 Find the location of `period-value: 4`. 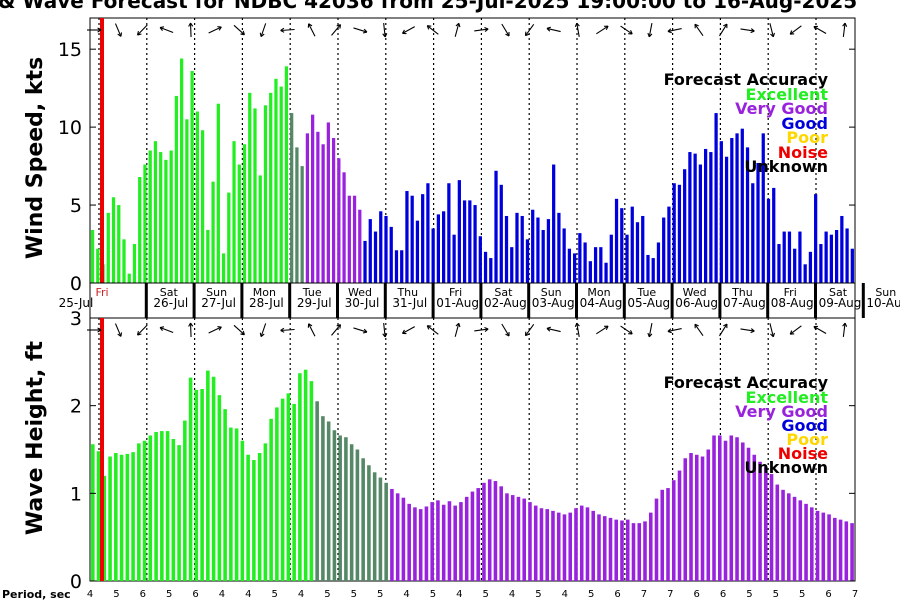

period-value: 4 is located at coordinates (406, 594).